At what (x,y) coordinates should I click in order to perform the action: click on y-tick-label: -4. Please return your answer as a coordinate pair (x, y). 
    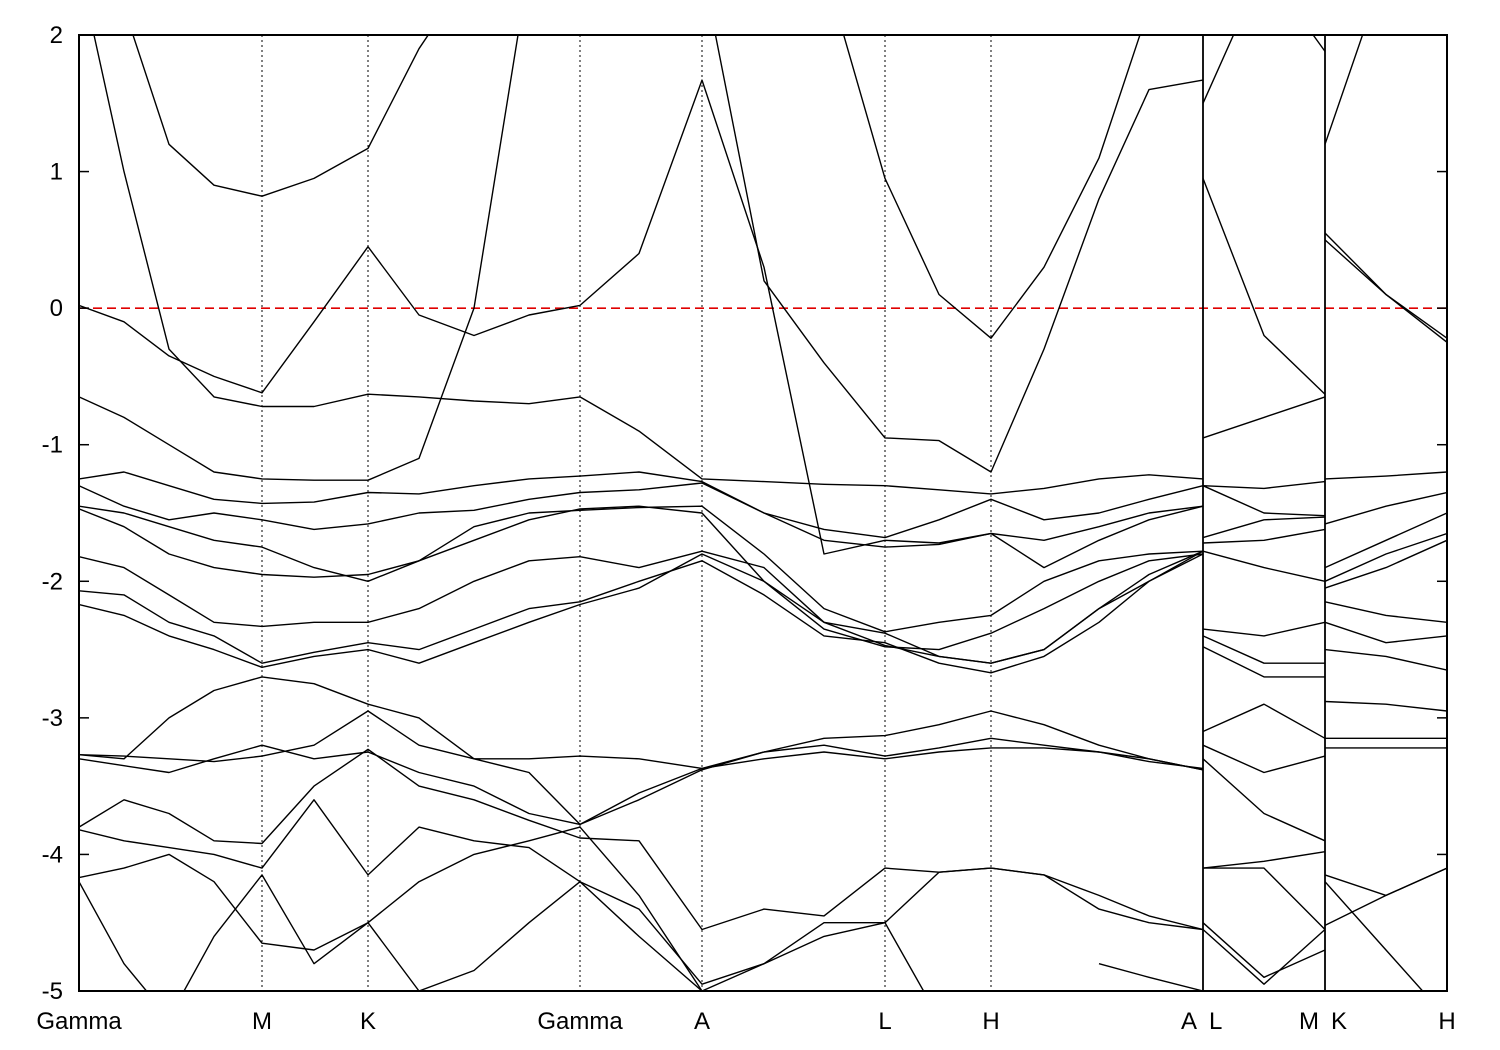
    Looking at the image, I should click on (52, 854).